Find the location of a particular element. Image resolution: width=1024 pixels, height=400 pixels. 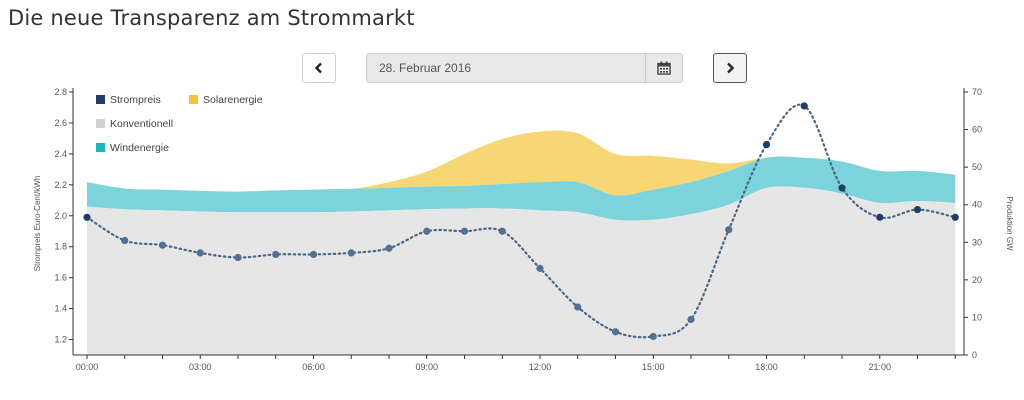

legend-label-strompreis: Strompreis is located at coordinates (135, 100).